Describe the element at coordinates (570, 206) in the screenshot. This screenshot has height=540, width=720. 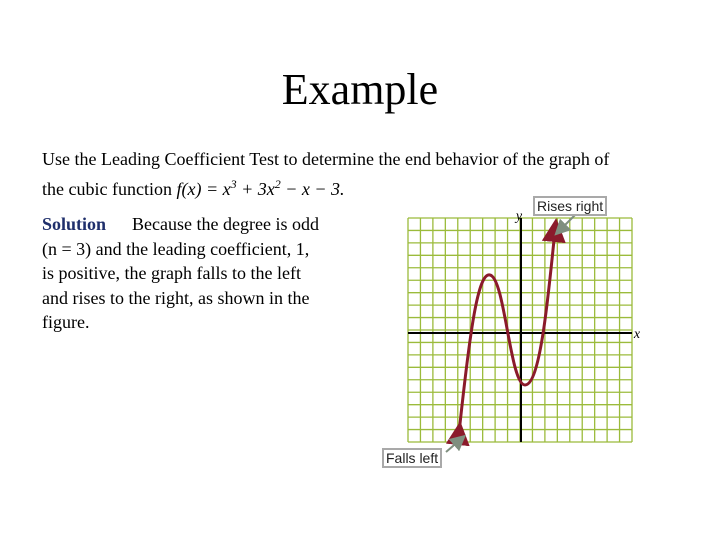
I see `callout: Rises right` at that location.